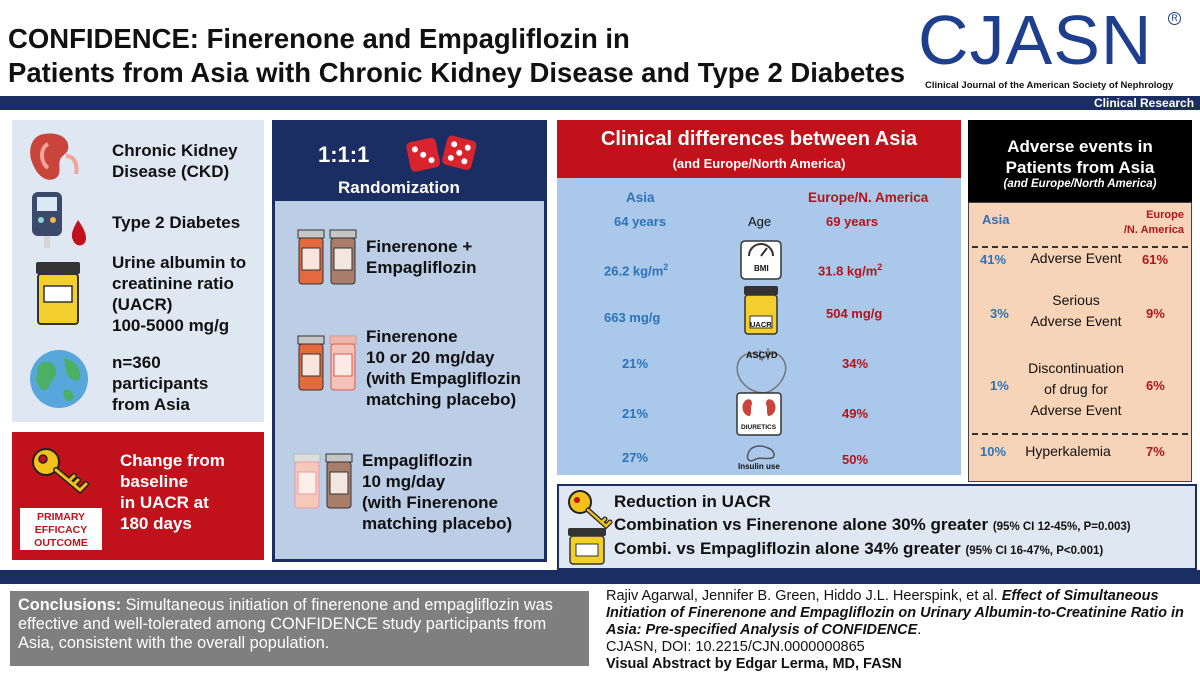 This screenshot has height=676, width=1200. Describe the element at coordinates (1080, 342) in the screenshot. I see `adverse-panel` at that location.